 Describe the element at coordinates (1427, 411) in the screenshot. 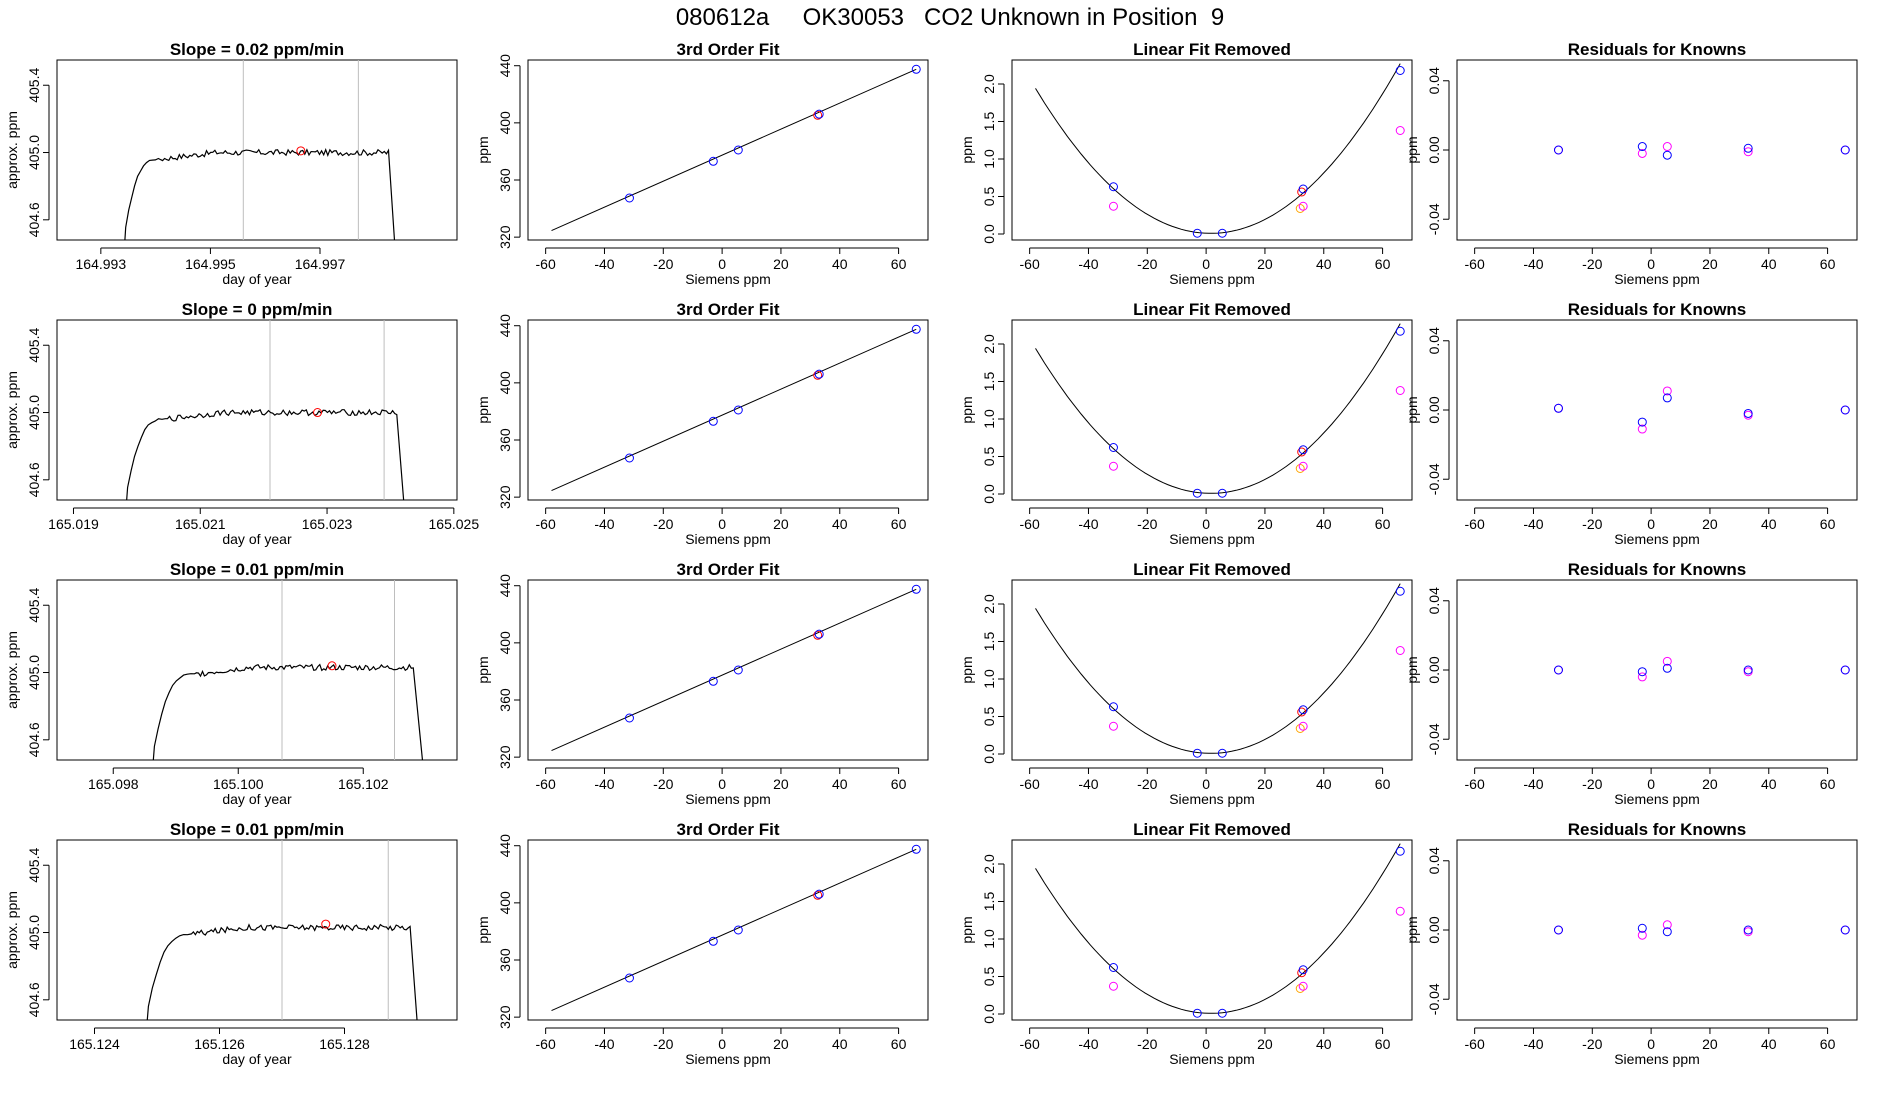

I see `y-axis: -0.04 0.00 0.04 ppm` at that location.